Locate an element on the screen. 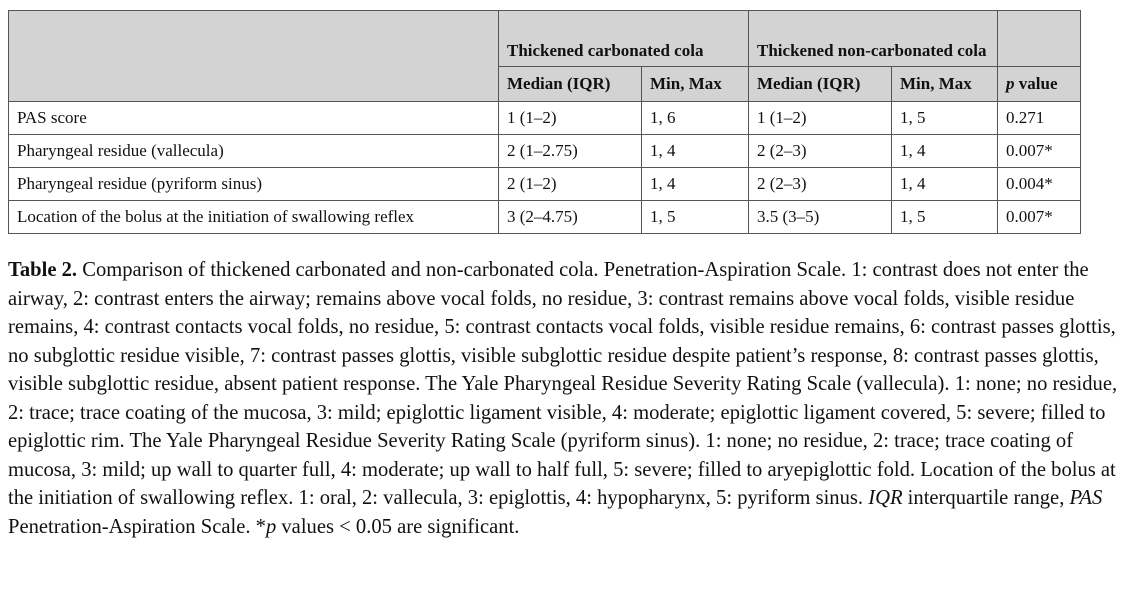 The image size is (1130, 598). cell-pvalue: 0.271 is located at coordinates (1039, 118).